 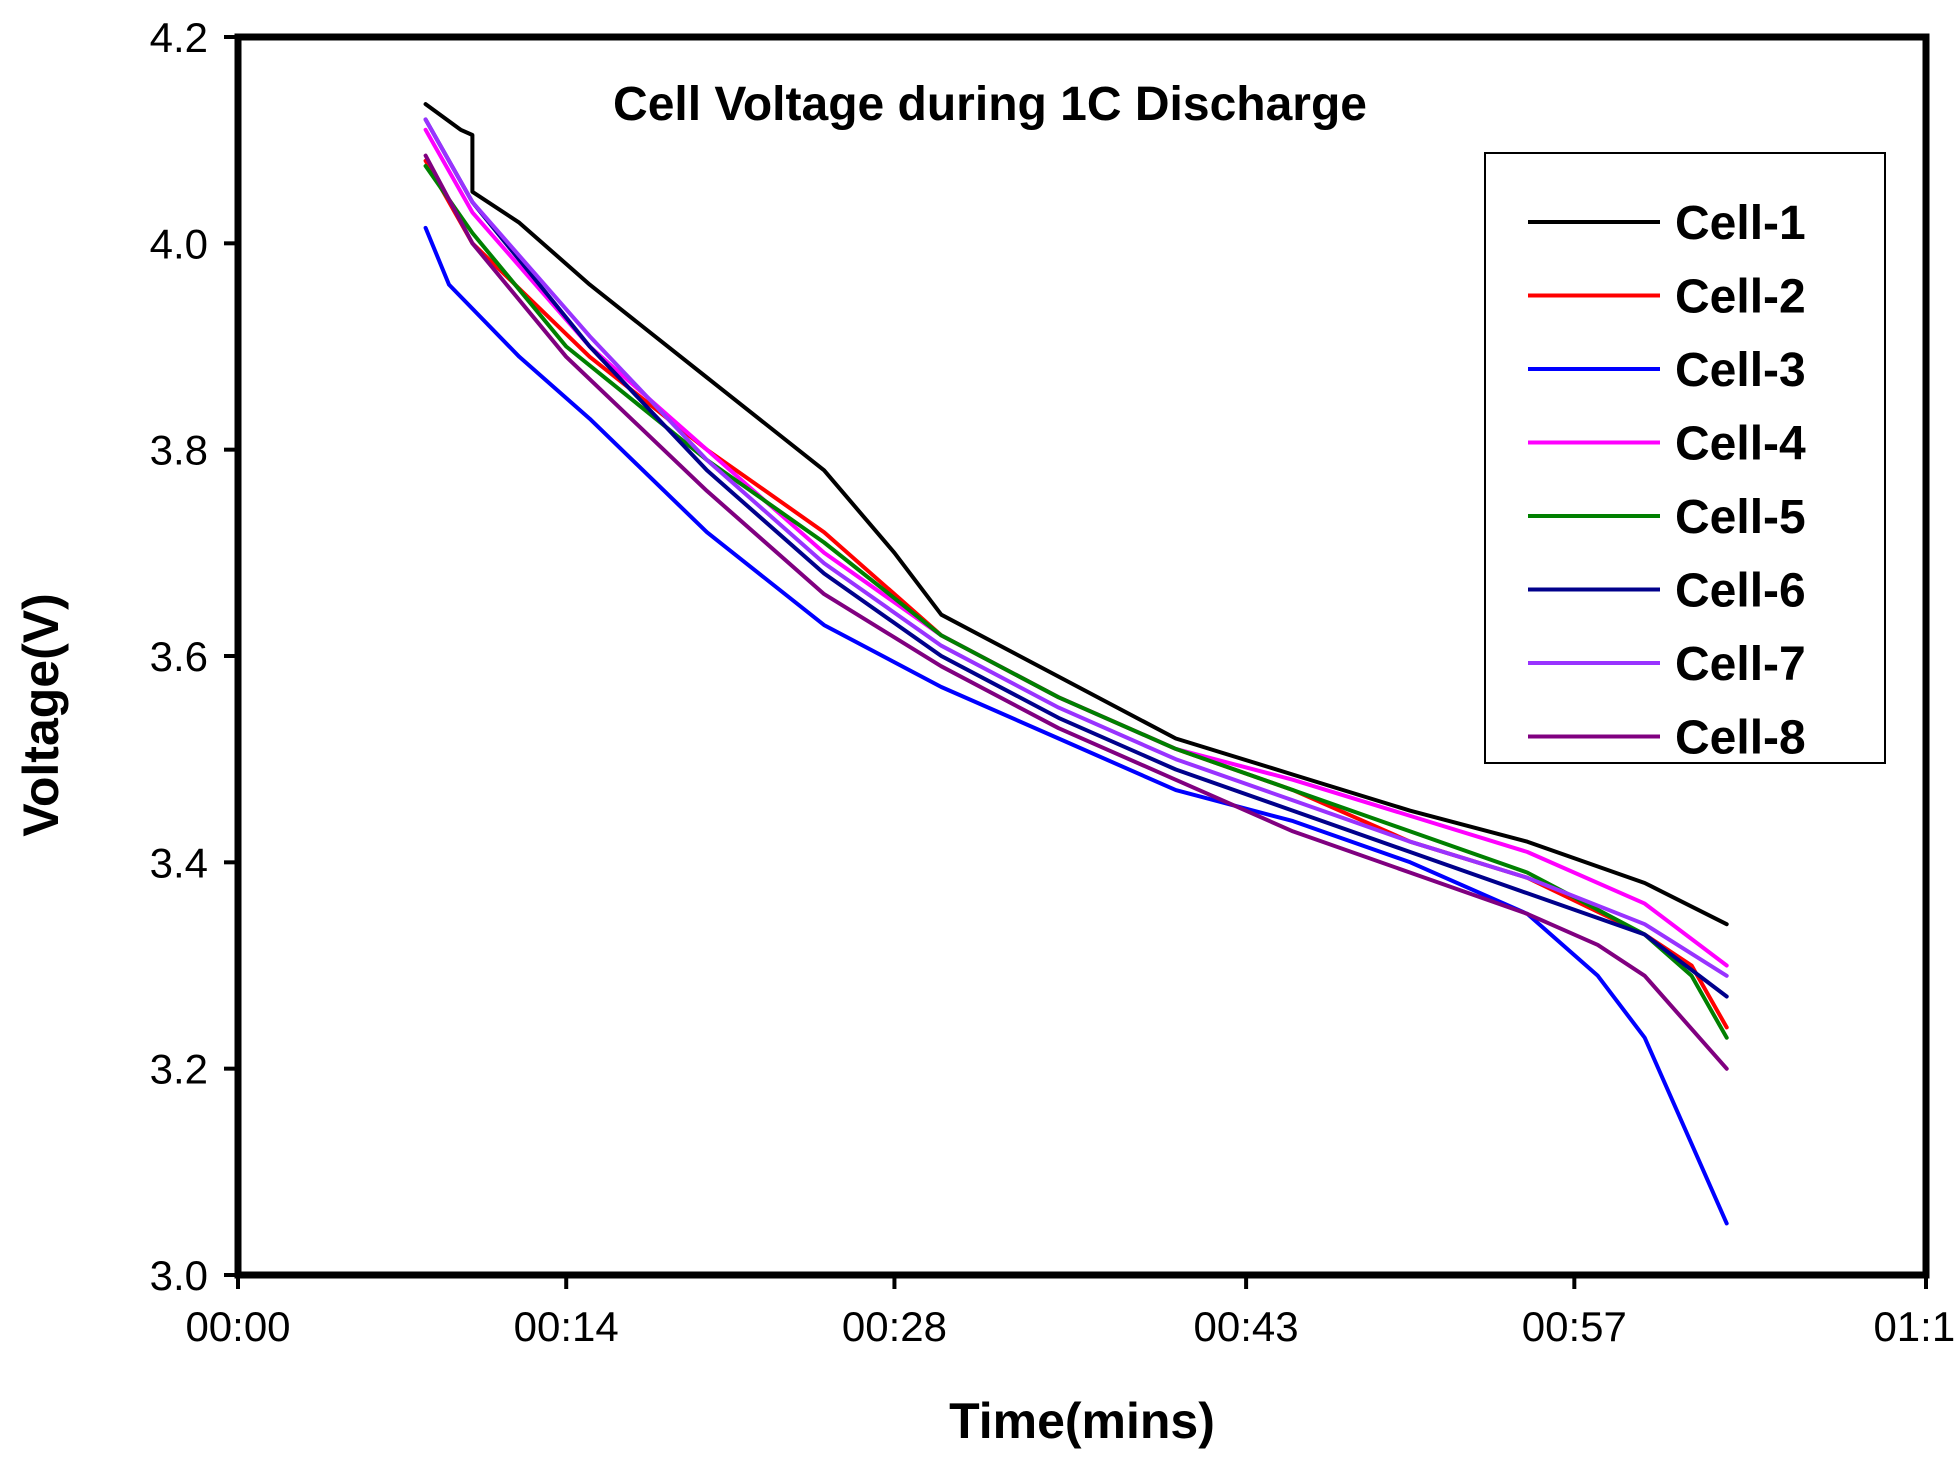 I want to click on y-axis-title: Voltage(V), so click(x=41, y=715).